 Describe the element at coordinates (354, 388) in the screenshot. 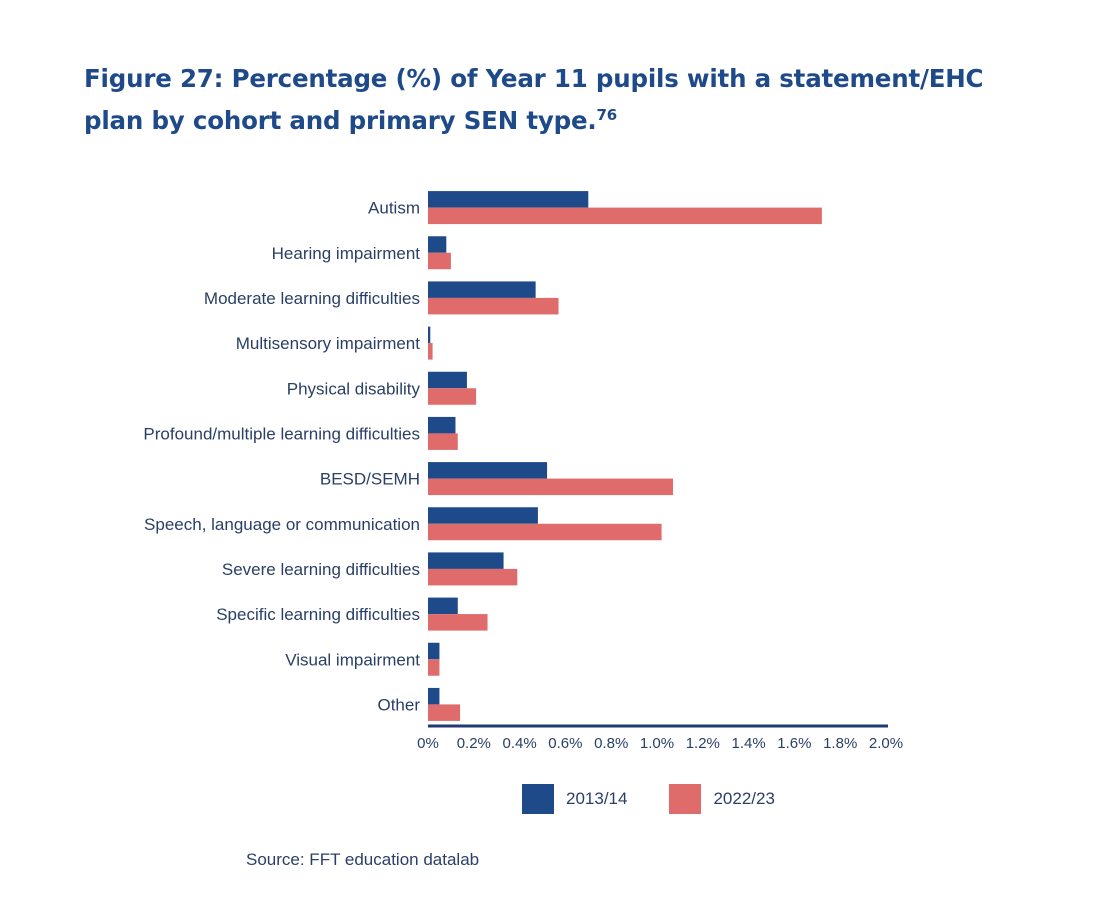

I see `category-label-physical-disability: Physical disability` at that location.